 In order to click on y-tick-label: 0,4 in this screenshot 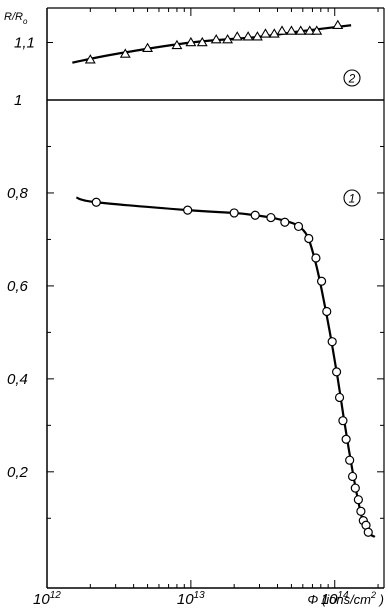, I will do `click(17, 379)`.